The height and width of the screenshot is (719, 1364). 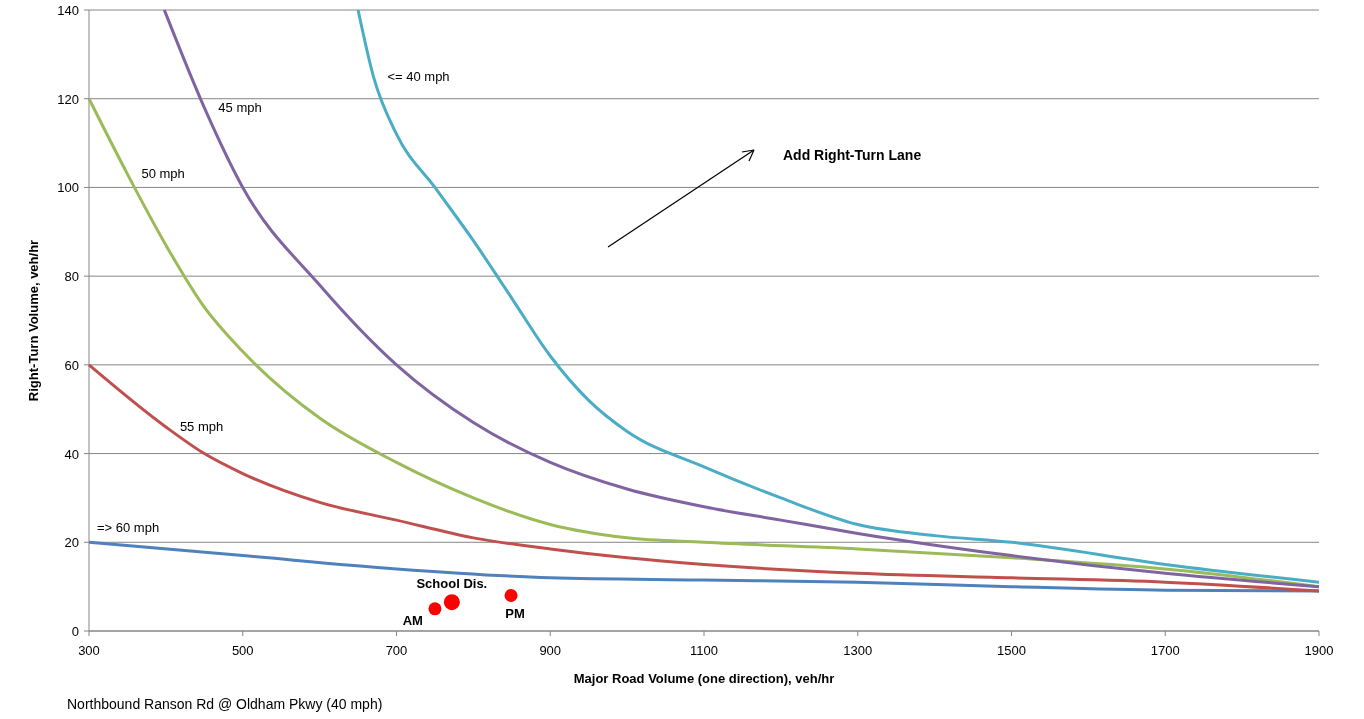 What do you see at coordinates (550, 650) in the screenshot?
I see `x-tick-label: 900` at bounding box center [550, 650].